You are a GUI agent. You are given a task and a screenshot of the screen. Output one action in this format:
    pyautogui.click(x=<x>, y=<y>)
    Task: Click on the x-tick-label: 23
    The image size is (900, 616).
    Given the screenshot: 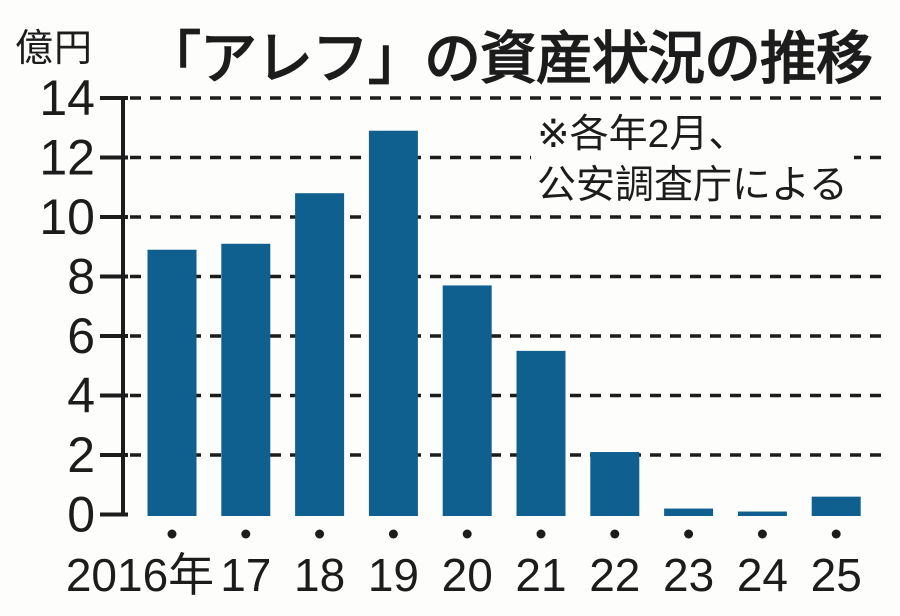 What is the action you would take?
    pyautogui.click(x=688, y=575)
    